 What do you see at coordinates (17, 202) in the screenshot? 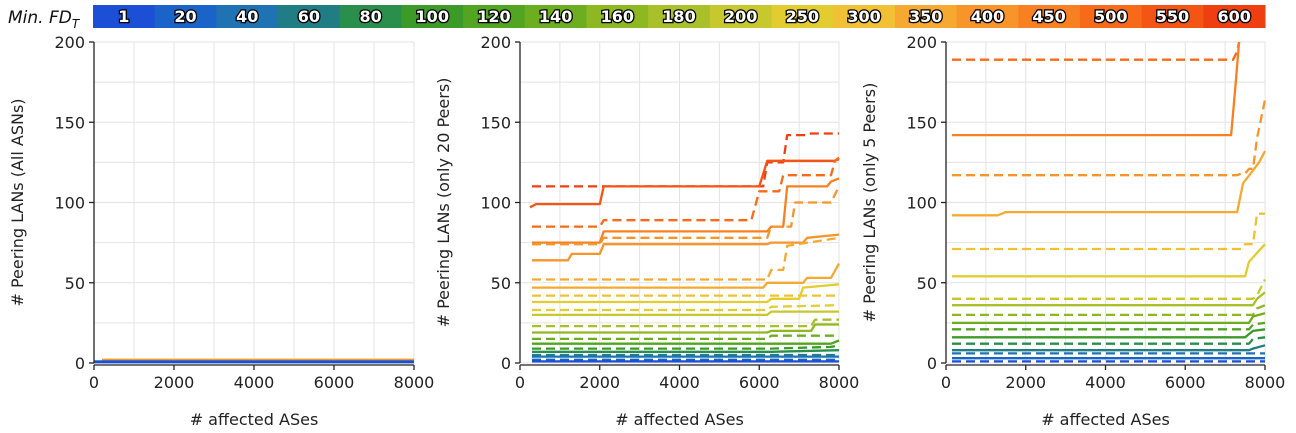
I see `y-axis-label: # Peering LANs (All ASNs)` at bounding box center [17, 202].